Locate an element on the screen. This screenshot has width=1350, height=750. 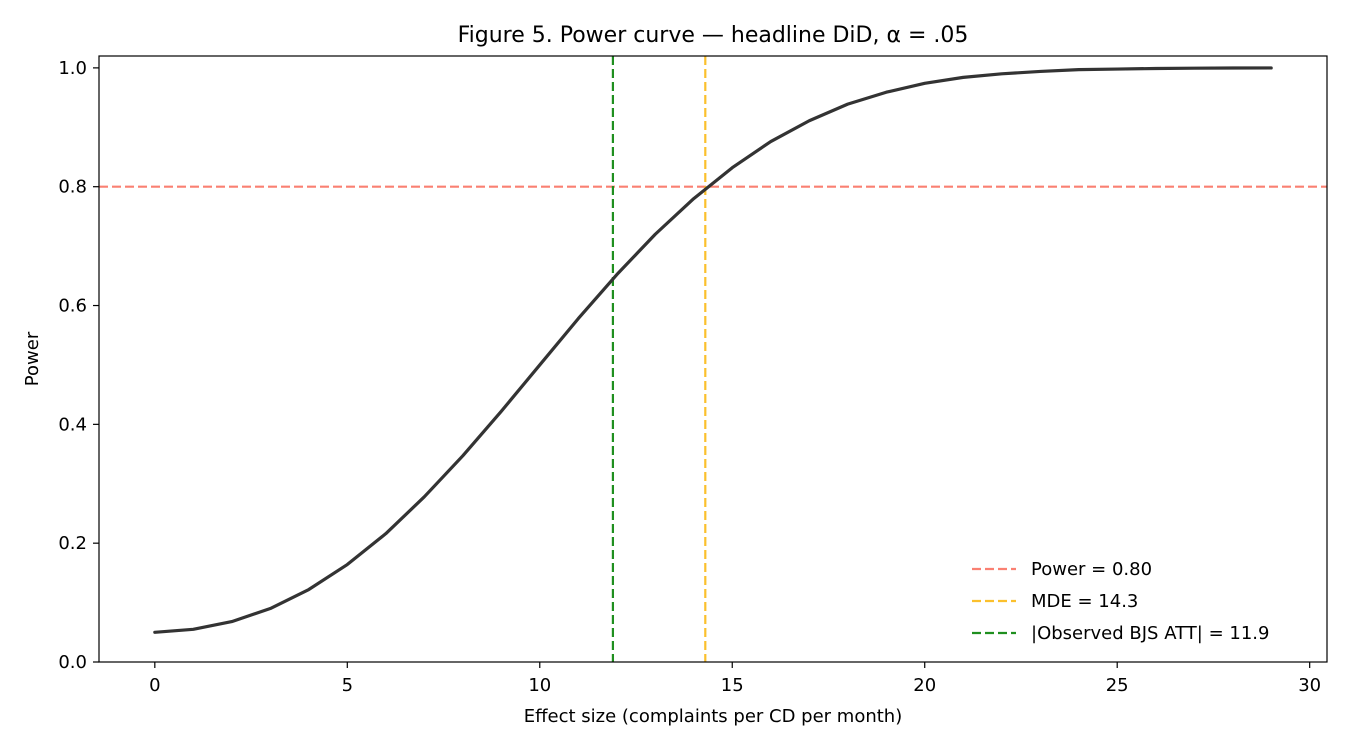
x-tick-label: 25 is located at coordinates (1117, 685).